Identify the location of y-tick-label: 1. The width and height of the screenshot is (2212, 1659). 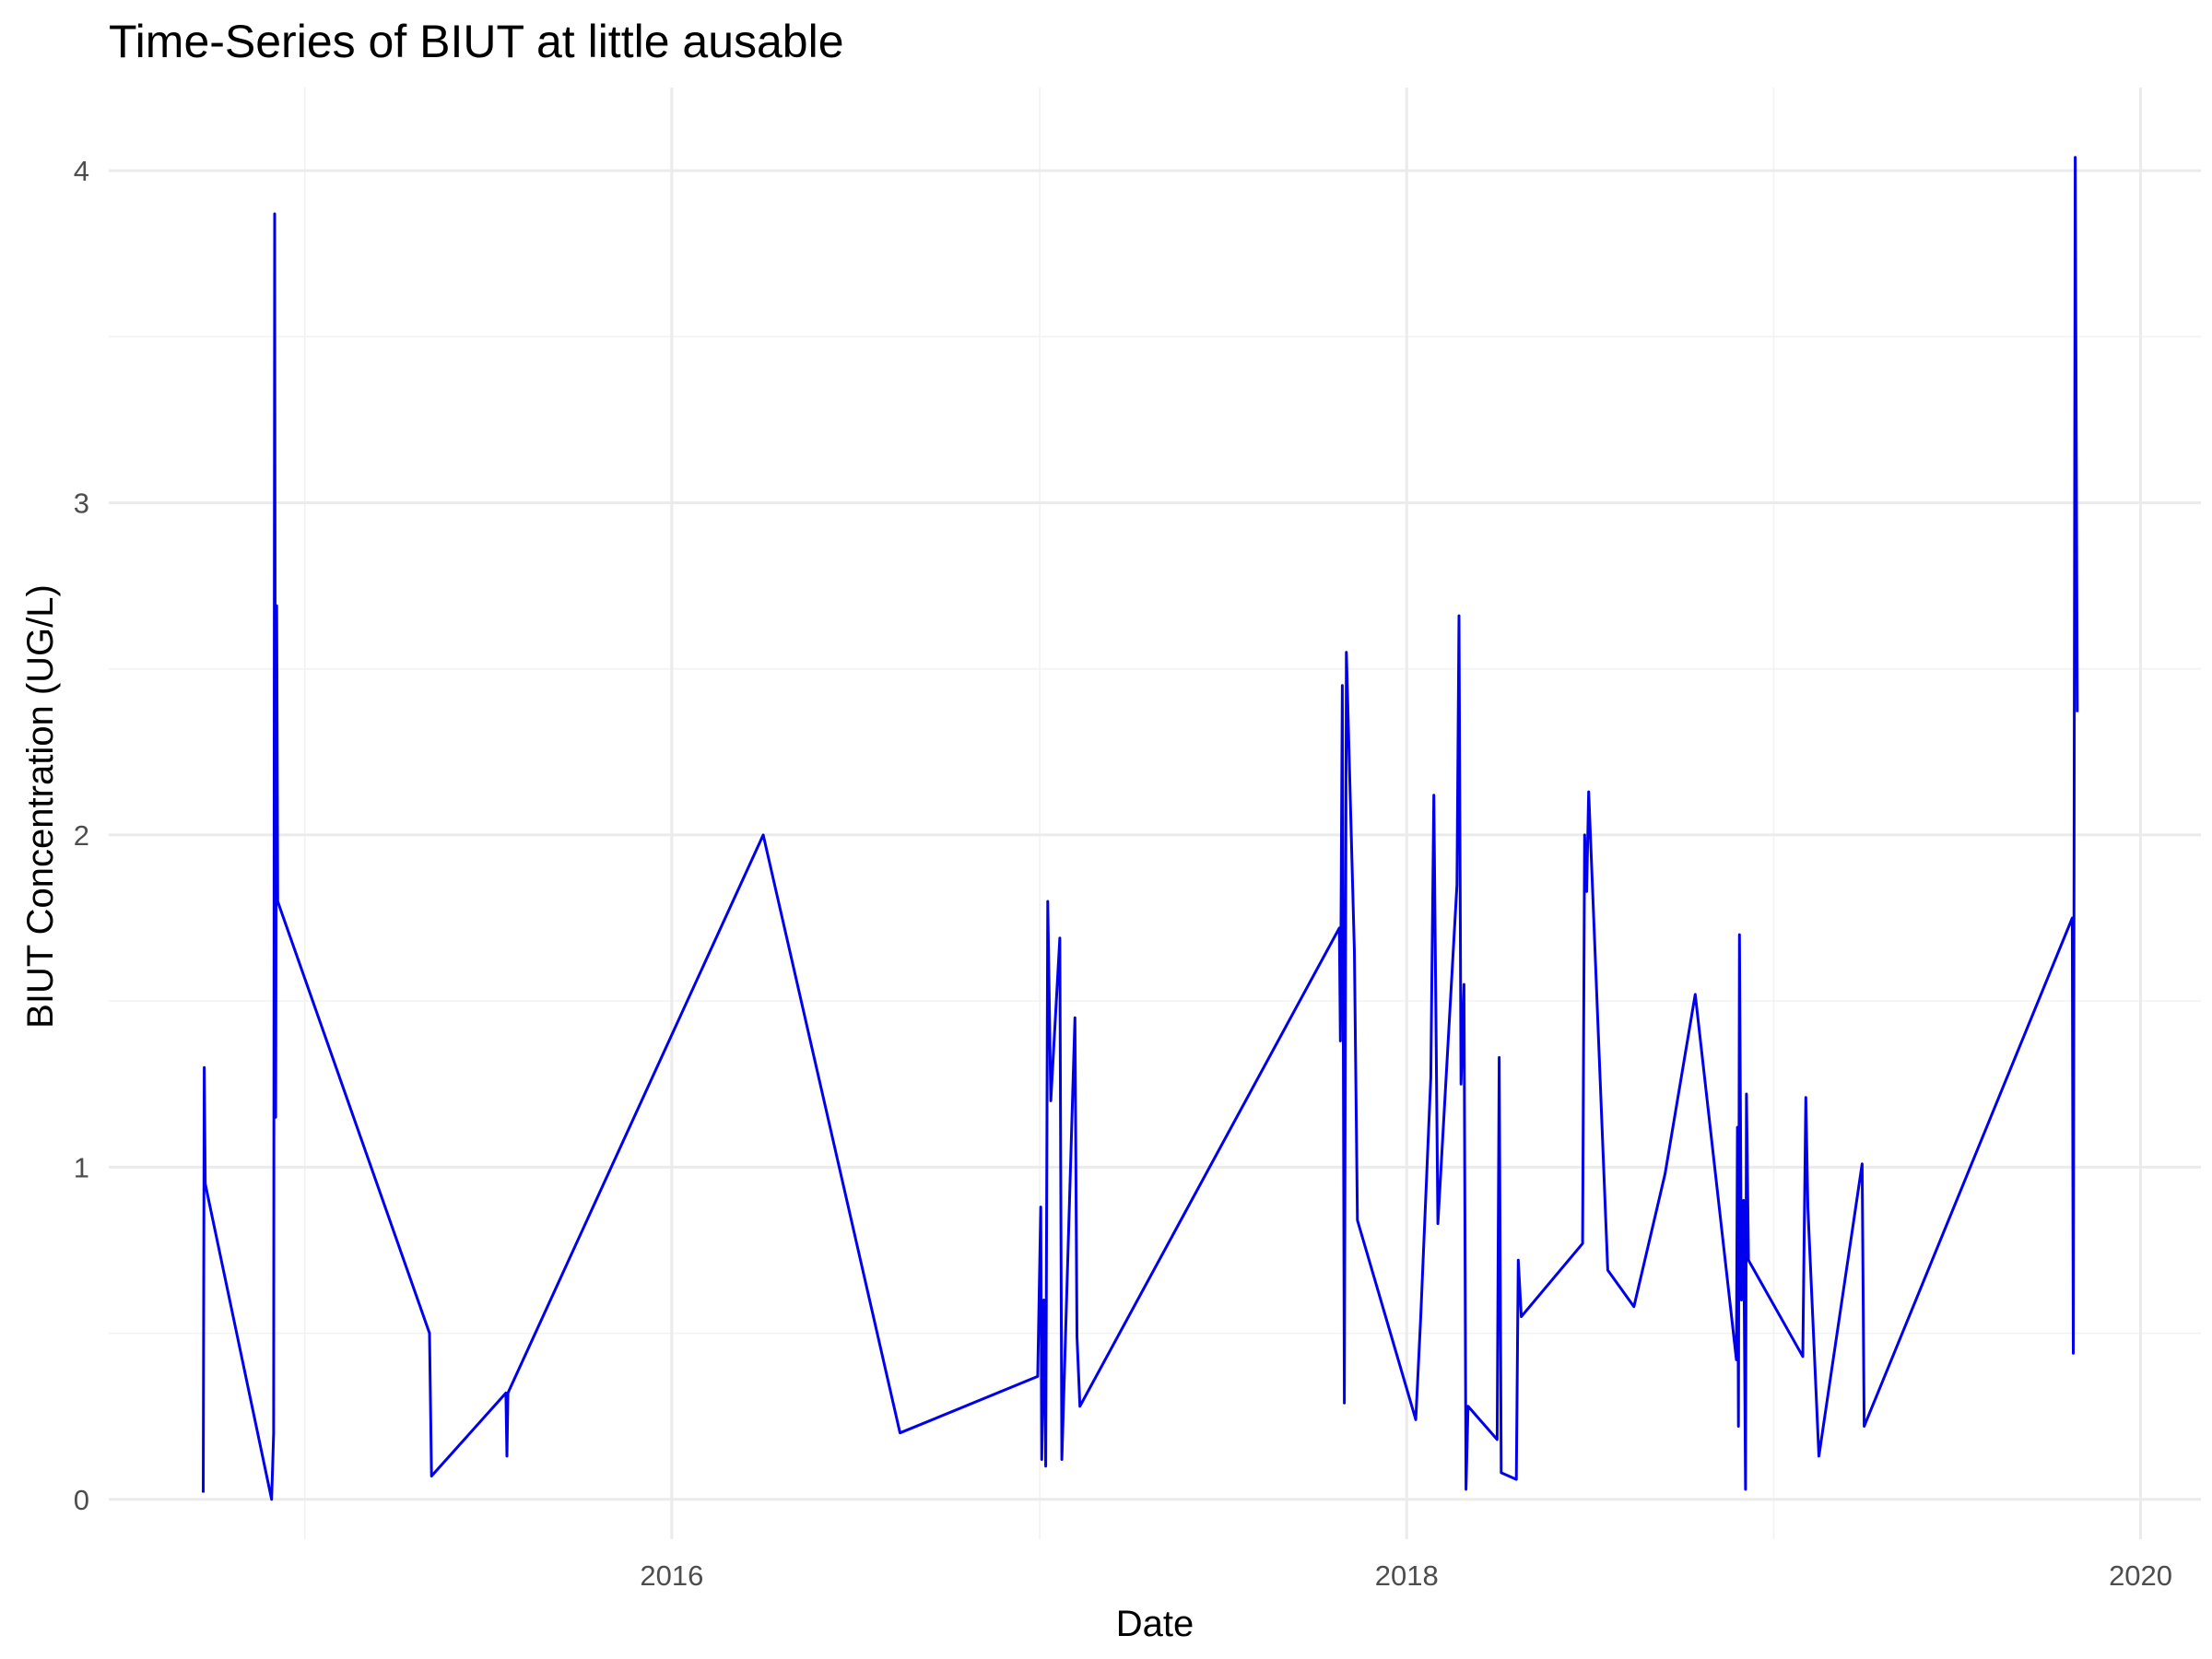
(81, 1167).